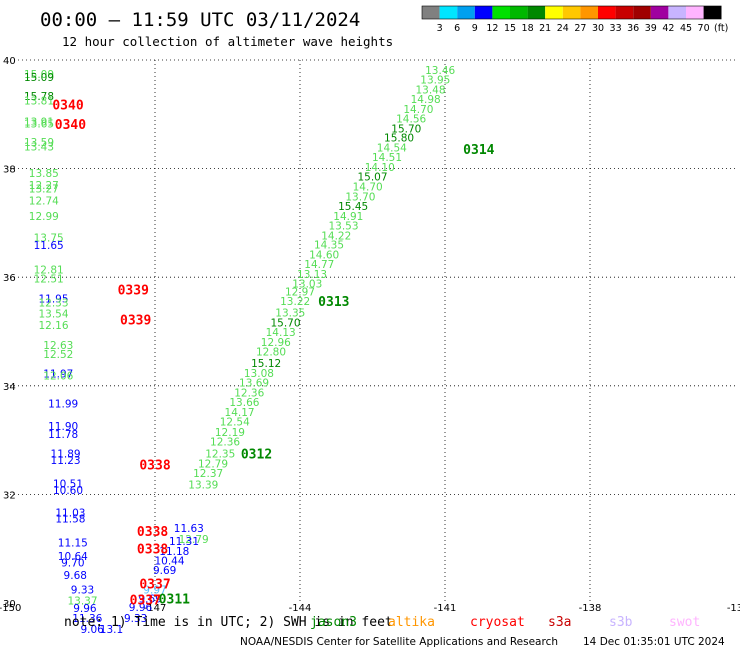 Image resolution: width=740 pixels, height=650 pixels. Describe the element at coordinates (545, 28) in the screenshot. I see `colorbar-label: 21` at that location.